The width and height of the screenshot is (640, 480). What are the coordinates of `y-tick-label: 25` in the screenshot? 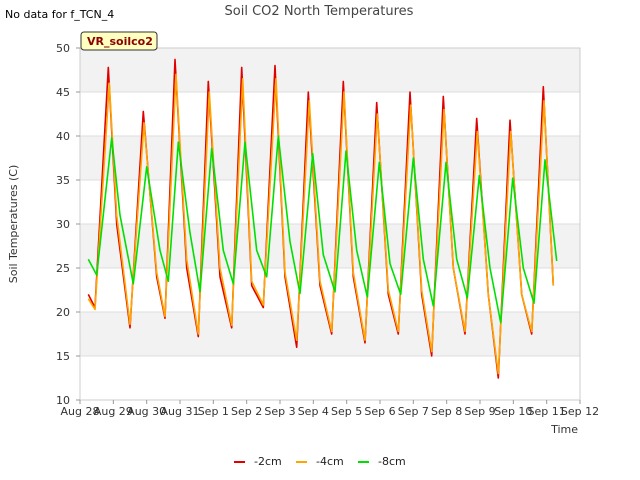 It's located at (63, 268).